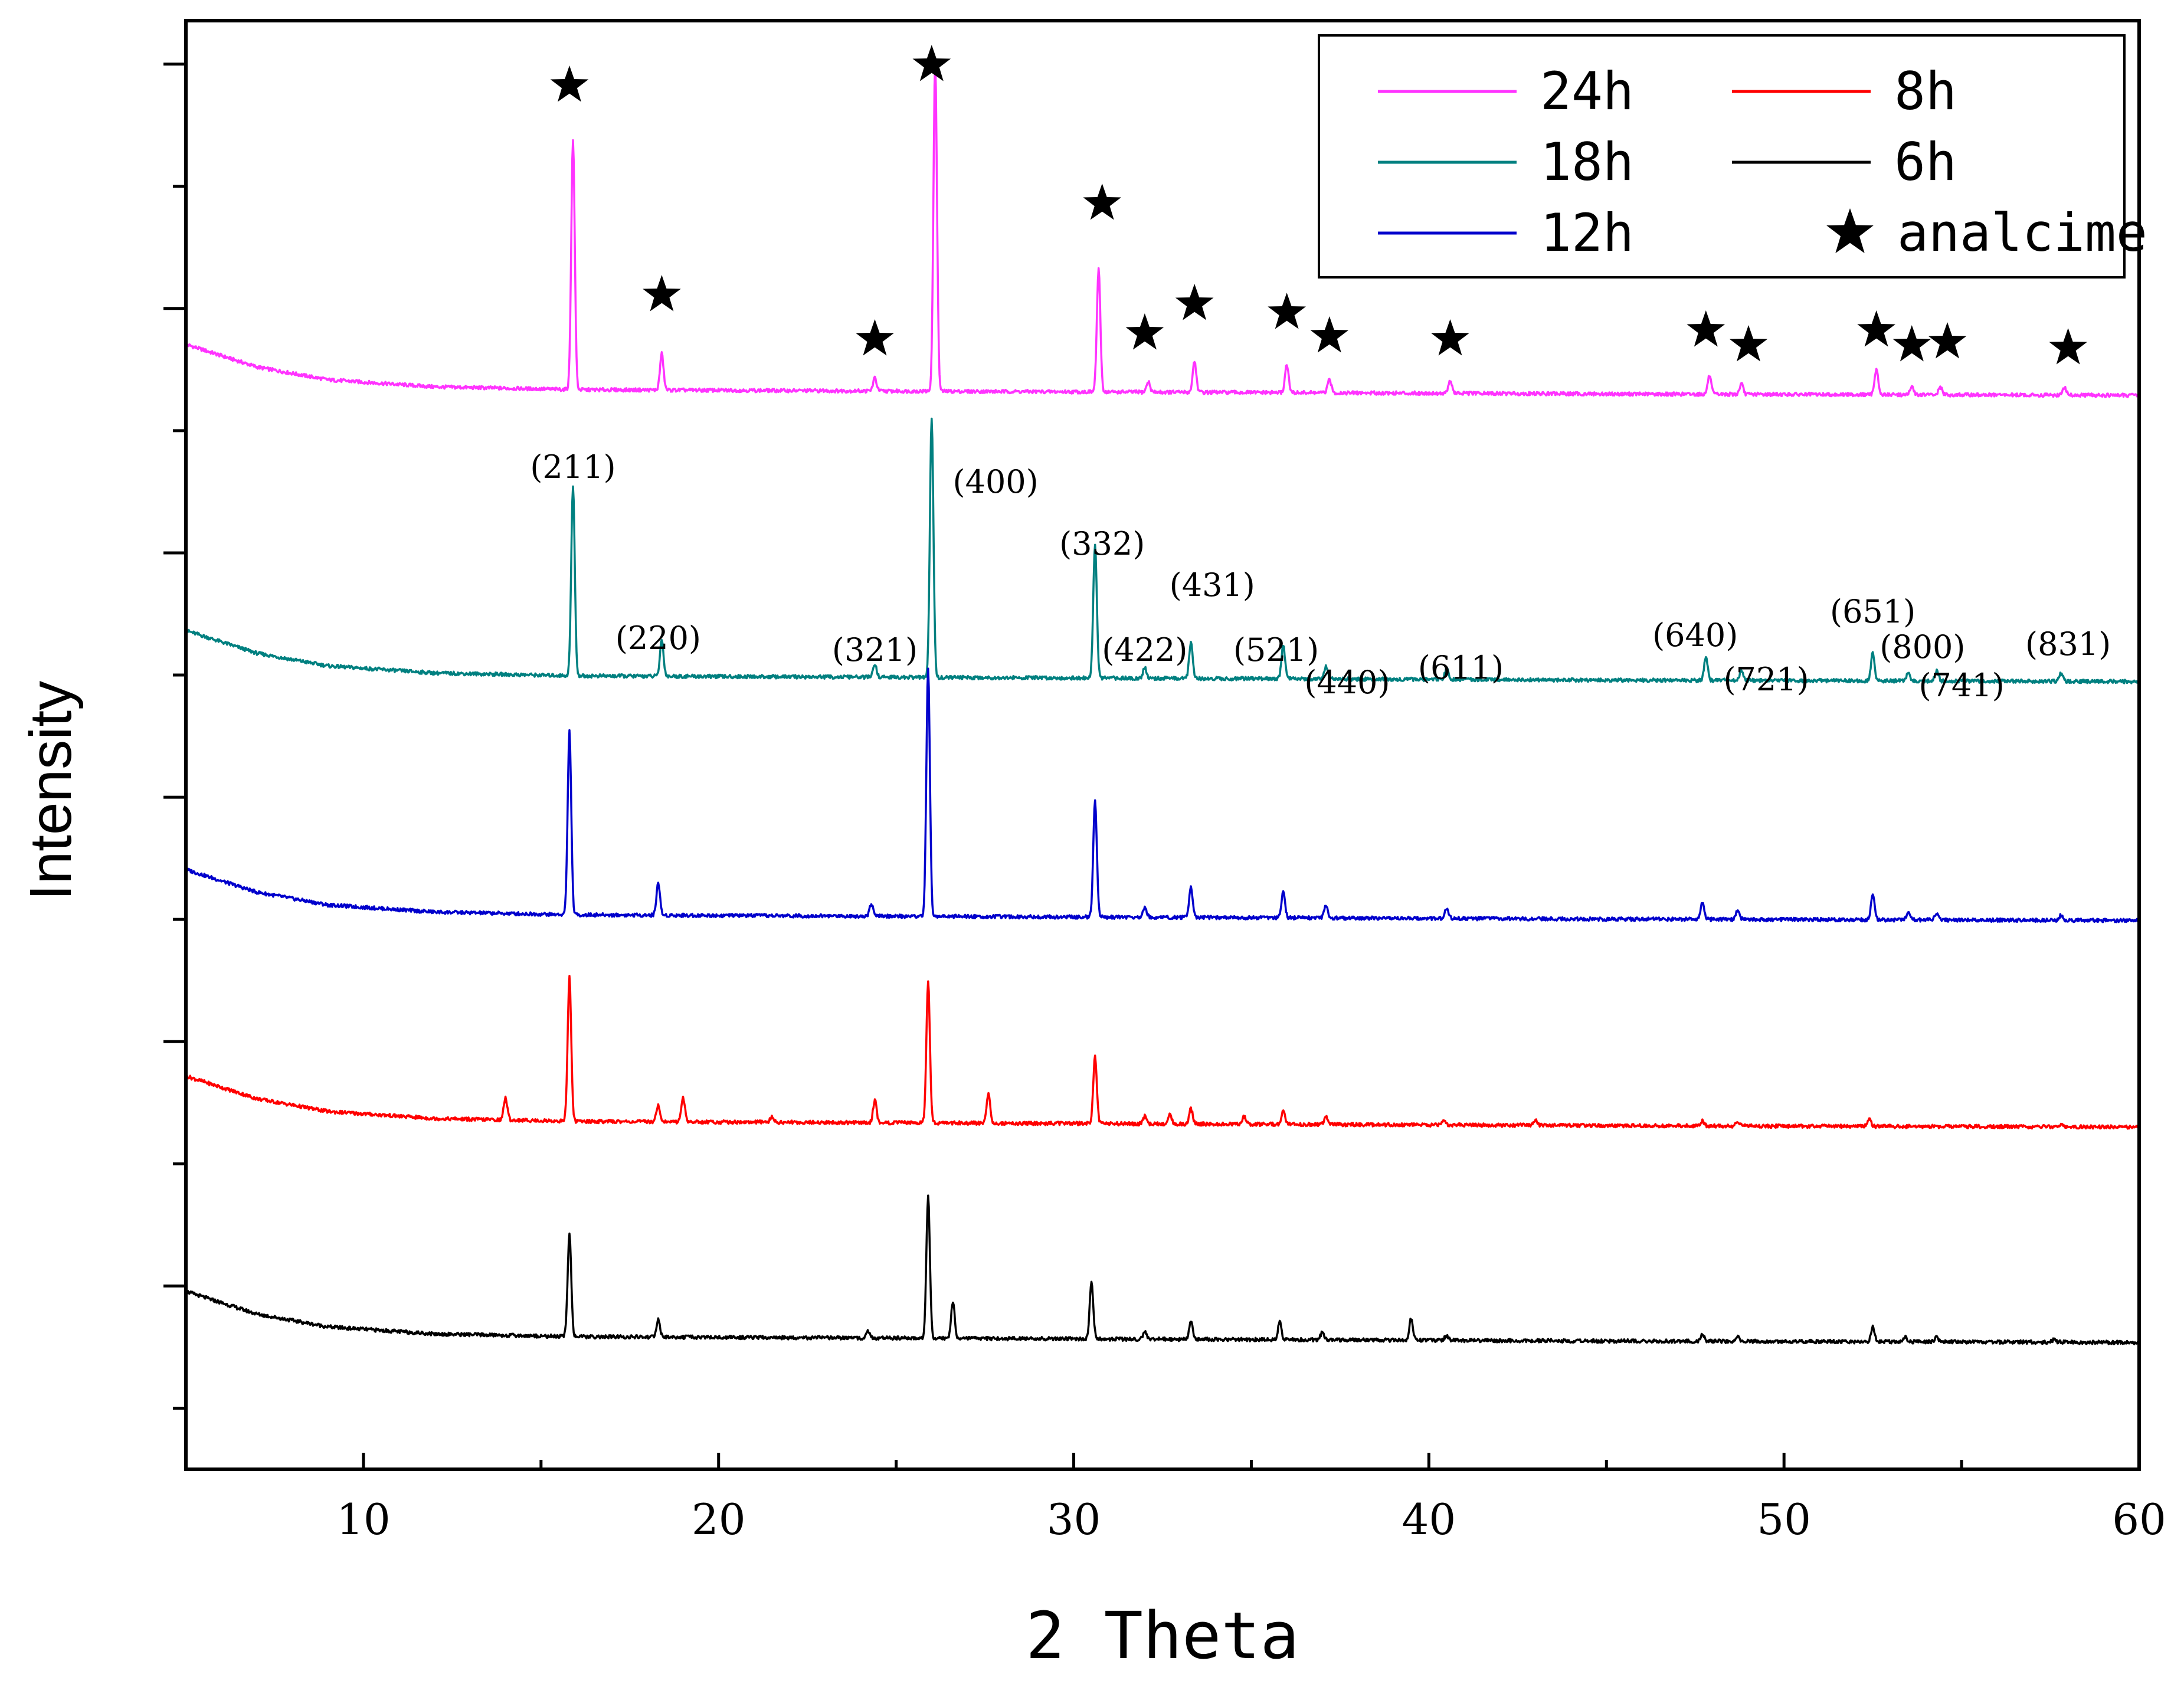  Describe the element at coordinates (1587, 232) in the screenshot. I see `legend-label: 12h` at that location.